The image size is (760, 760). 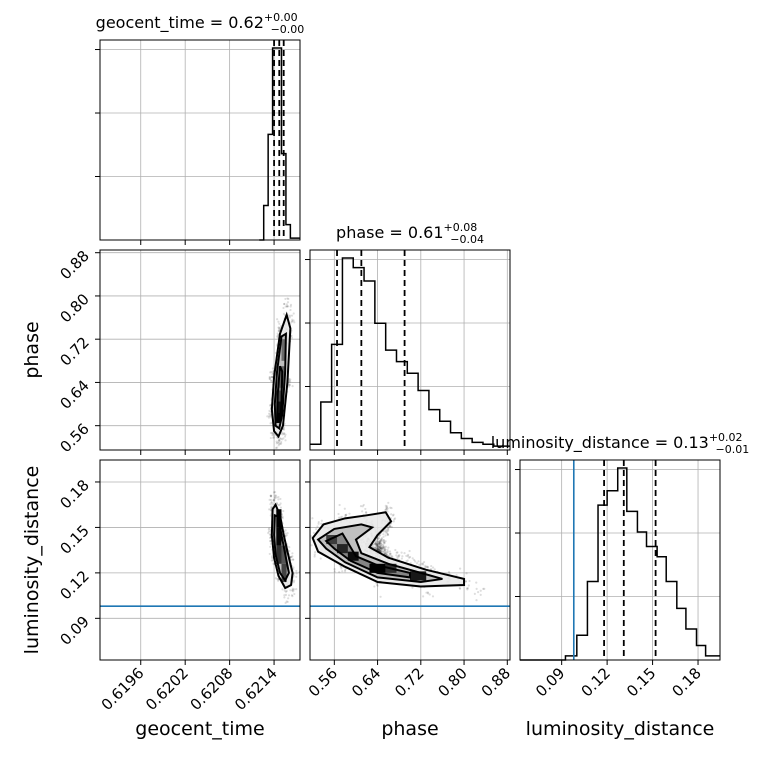 I want to click on y-axis-label-luminosity_distance: luminosity_distance, so click(x=32, y=560).